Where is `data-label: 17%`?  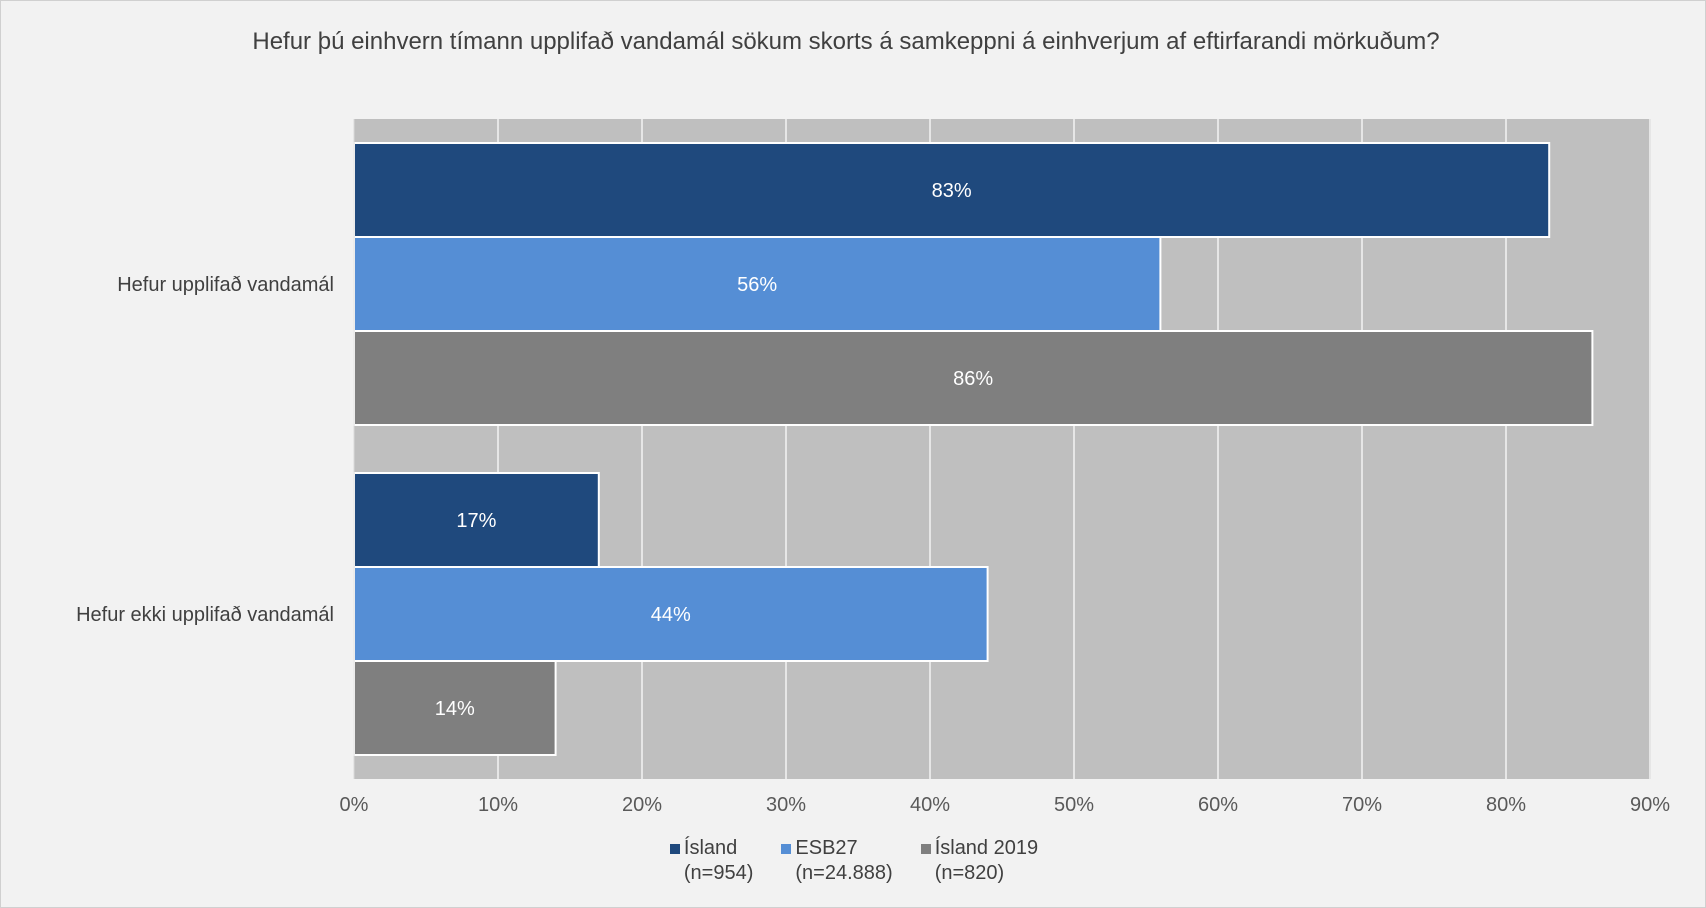 data-label: 17% is located at coordinates (476, 521).